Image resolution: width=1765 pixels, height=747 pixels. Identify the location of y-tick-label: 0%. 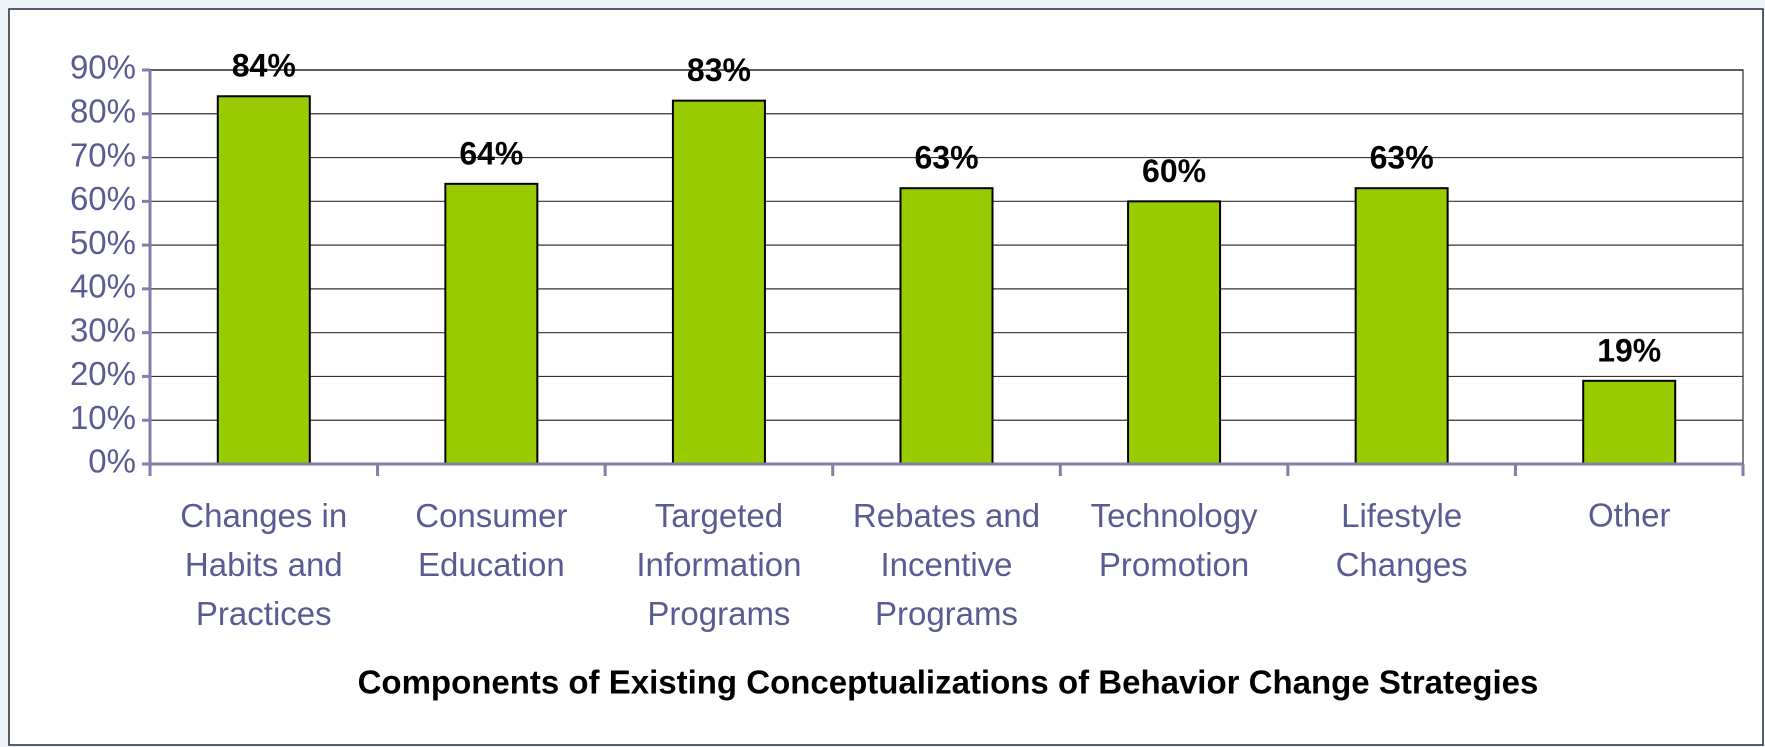
(112, 461).